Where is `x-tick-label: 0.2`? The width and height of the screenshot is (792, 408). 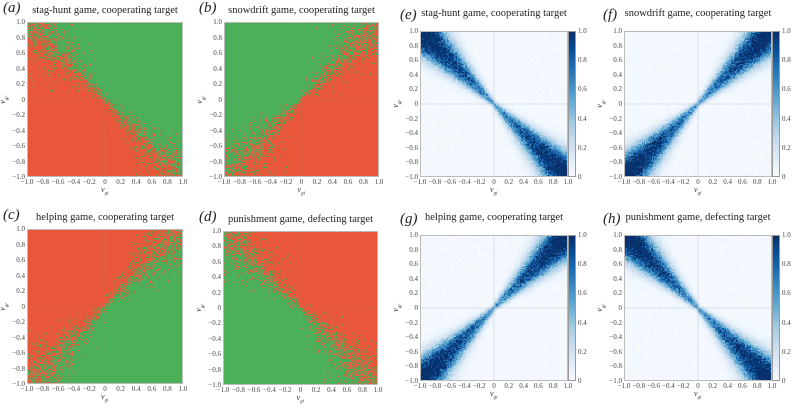 x-tick-label: 0.2 is located at coordinates (316, 390).